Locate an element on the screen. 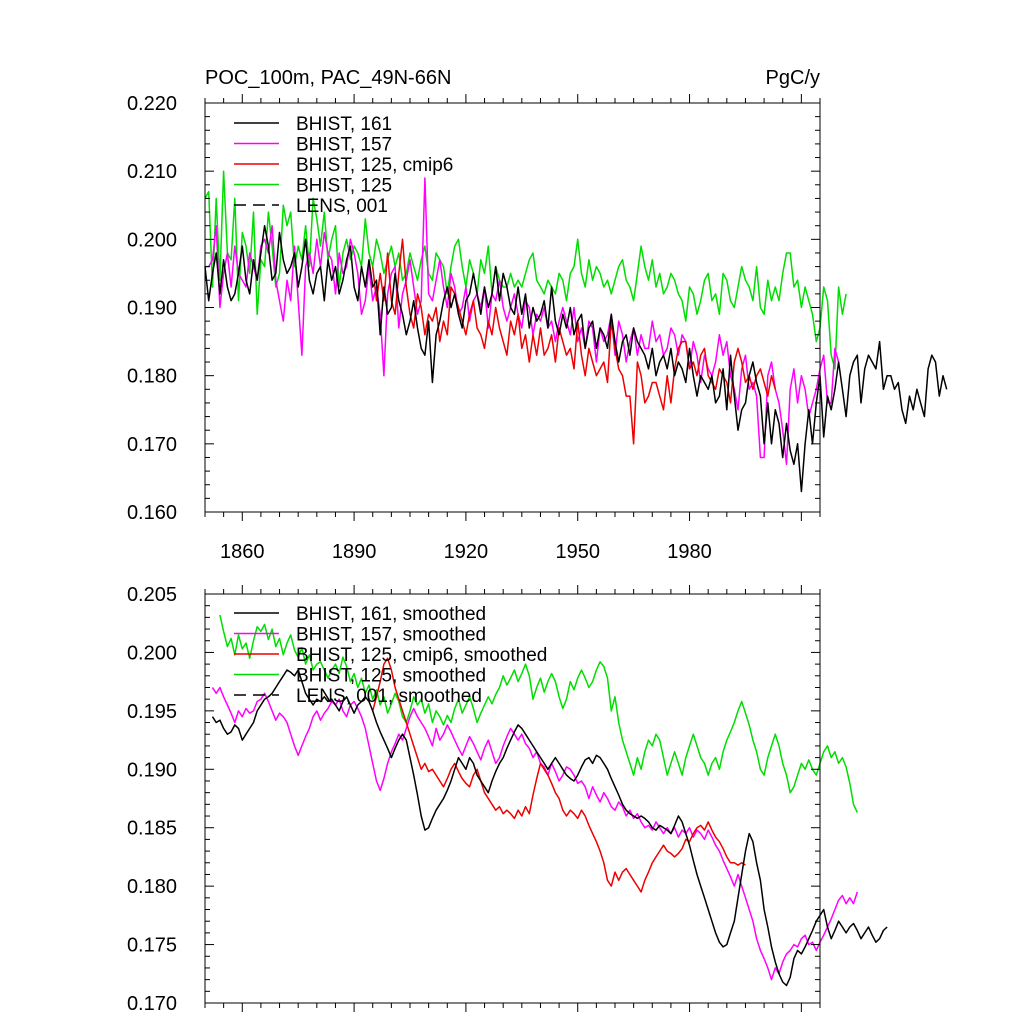 The height and width of the screenshot is (1024, 1024). top-legend-label-1: BHIST, 157 is located at coordinates (344, 145).